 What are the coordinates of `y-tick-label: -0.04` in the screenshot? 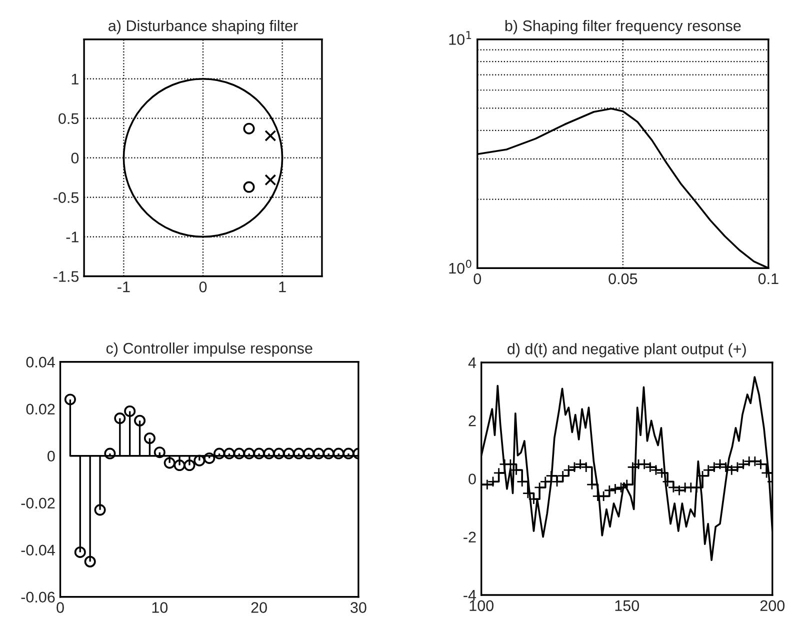 It's located at (38, 550).